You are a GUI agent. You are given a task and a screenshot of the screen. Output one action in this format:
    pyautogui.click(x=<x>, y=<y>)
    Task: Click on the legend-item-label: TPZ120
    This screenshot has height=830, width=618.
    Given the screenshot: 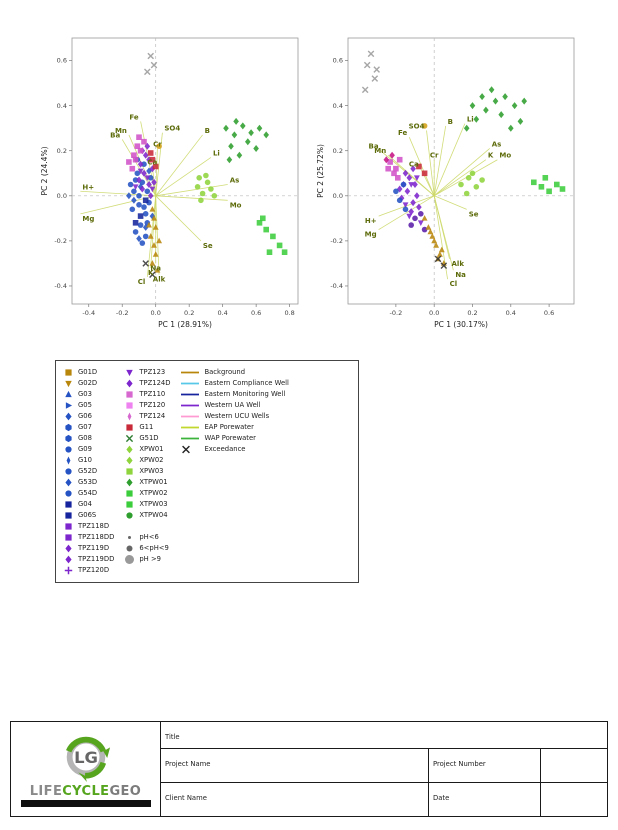 What is the action you would take?
    pyautogui.click(x=152, y=405)
    